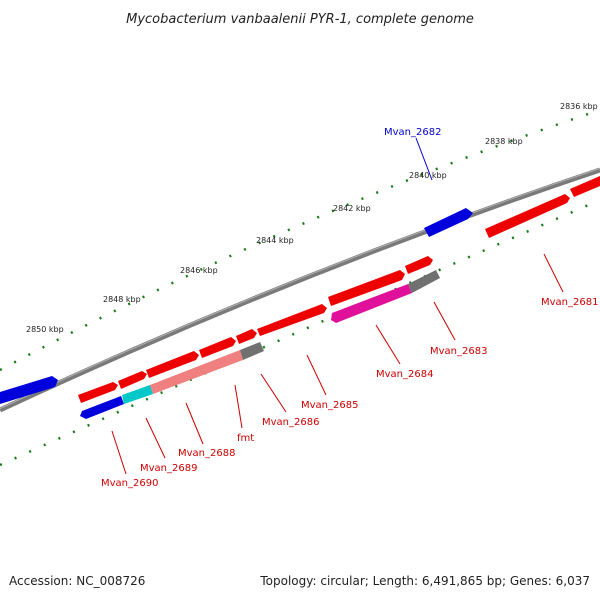  What do you see at coordinates (122, 299) in the screenshot?
I see `ruler-label-2848: 2848 kbp` at bounding box center [122, 299].